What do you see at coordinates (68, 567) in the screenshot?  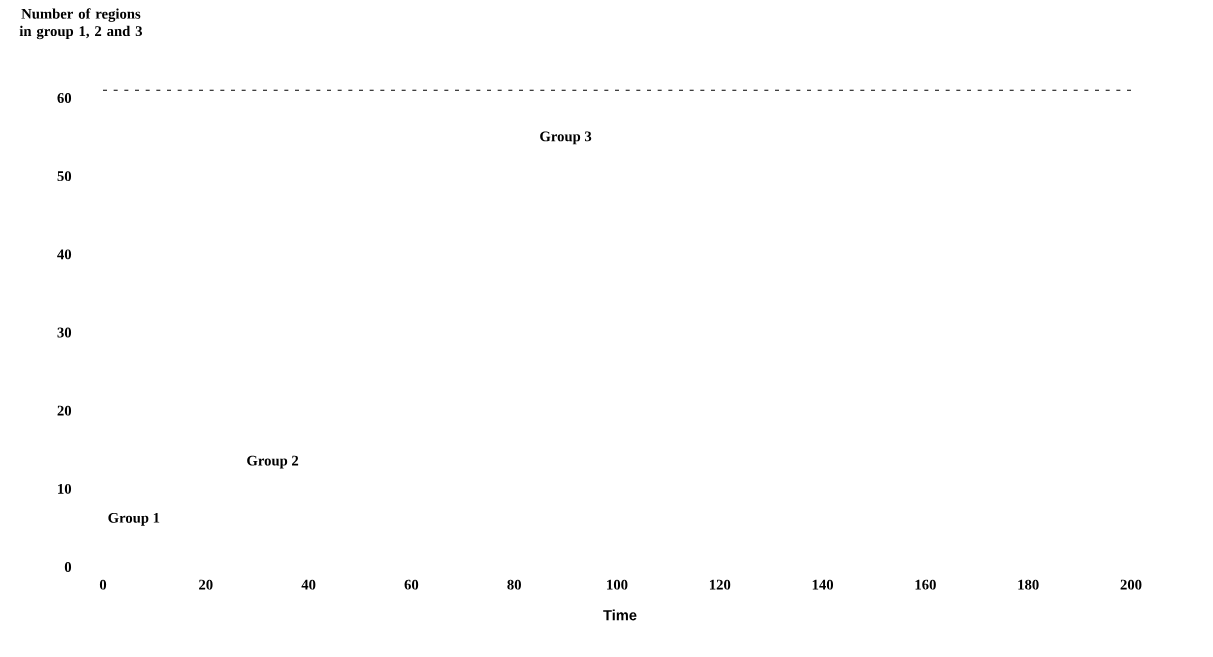 I see `y-tick-label: 0` at bounding box center [68, 567].